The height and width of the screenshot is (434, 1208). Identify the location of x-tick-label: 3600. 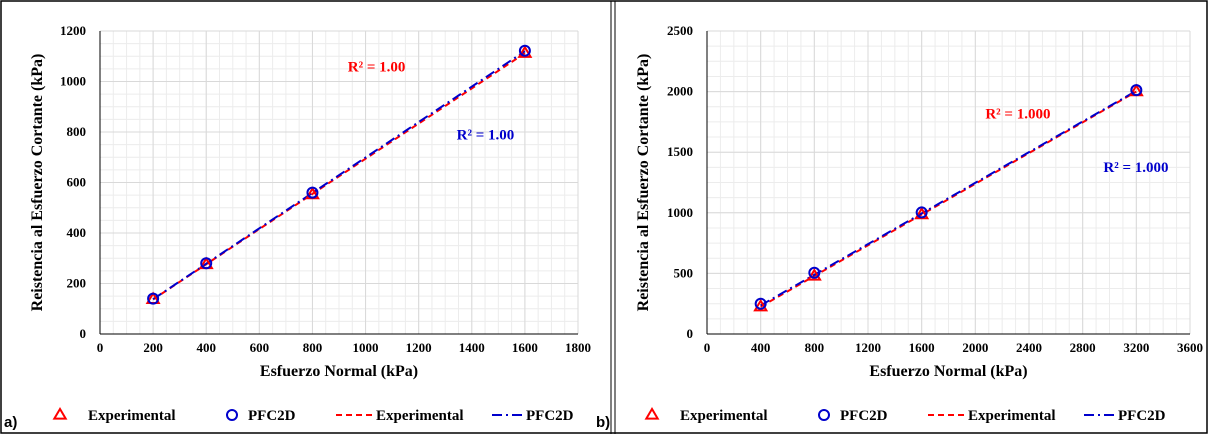
(1190, 347).